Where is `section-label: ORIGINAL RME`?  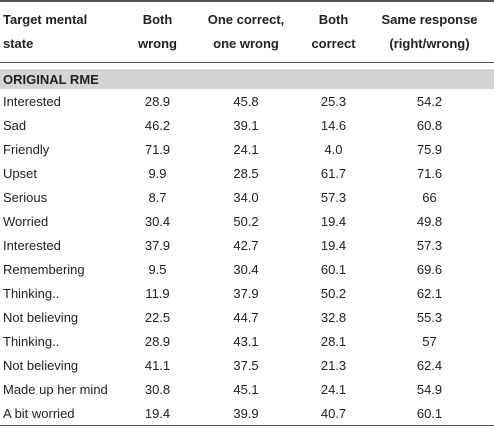
section-label: ORIGINAL RME is located at coordinates (247, 79).